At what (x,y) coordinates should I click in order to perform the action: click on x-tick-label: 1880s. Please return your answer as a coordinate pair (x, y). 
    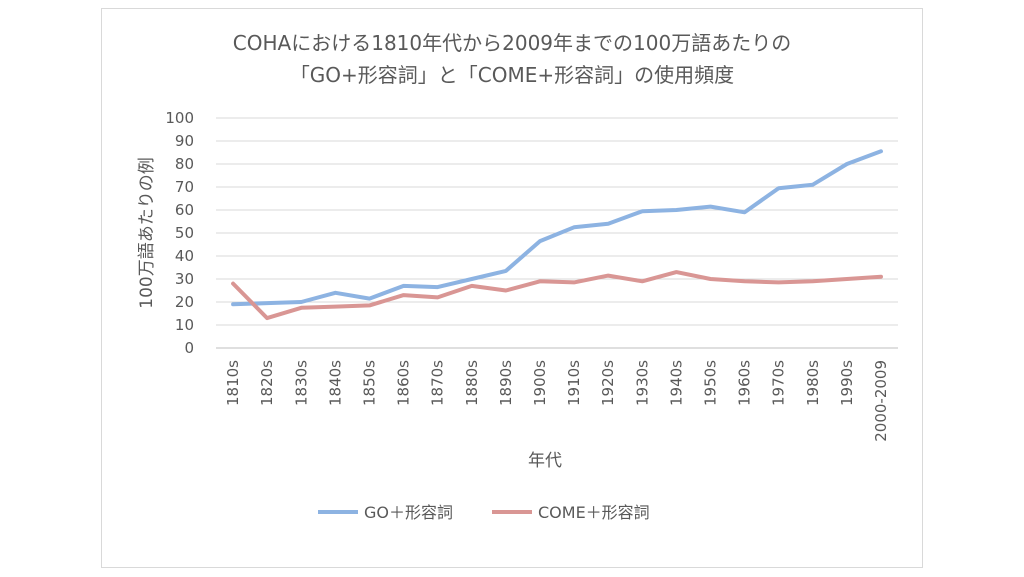
    Looking at the image, I should click on (472, 383).